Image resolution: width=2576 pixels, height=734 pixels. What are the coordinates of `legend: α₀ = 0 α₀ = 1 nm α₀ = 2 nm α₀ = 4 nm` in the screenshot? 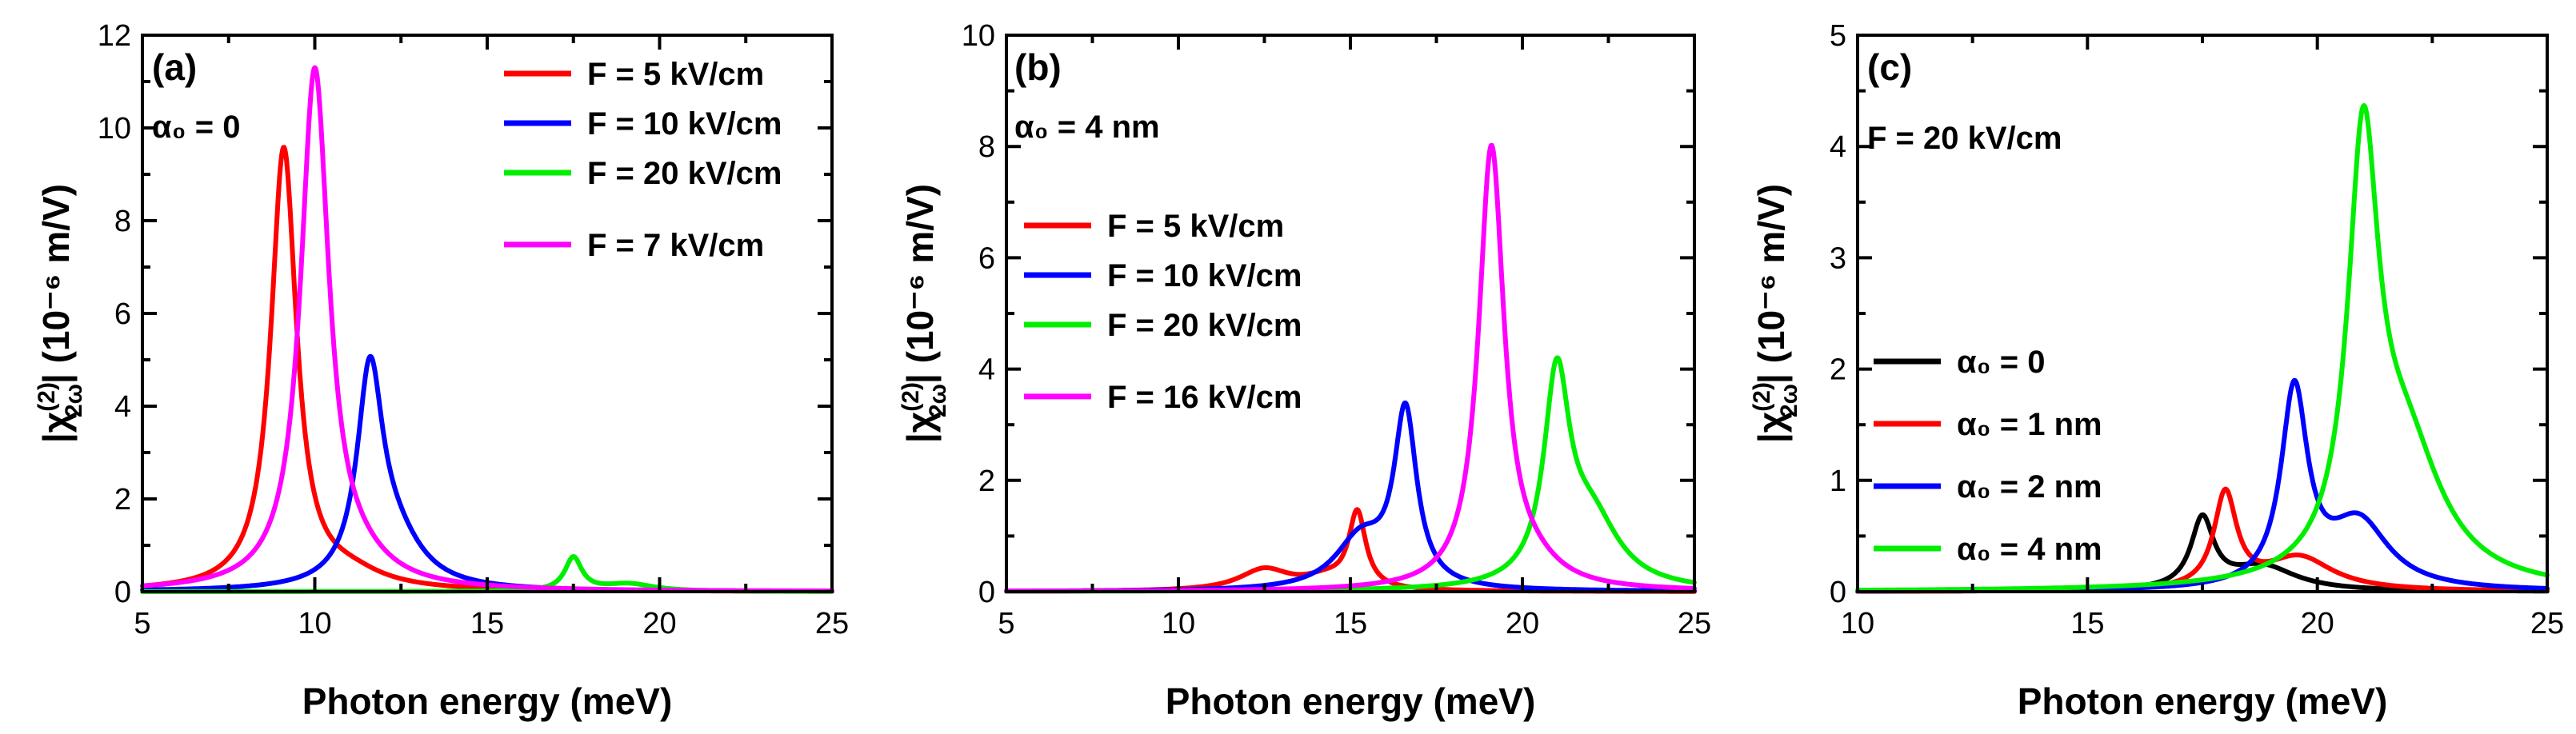 It's located at (1988, 456).